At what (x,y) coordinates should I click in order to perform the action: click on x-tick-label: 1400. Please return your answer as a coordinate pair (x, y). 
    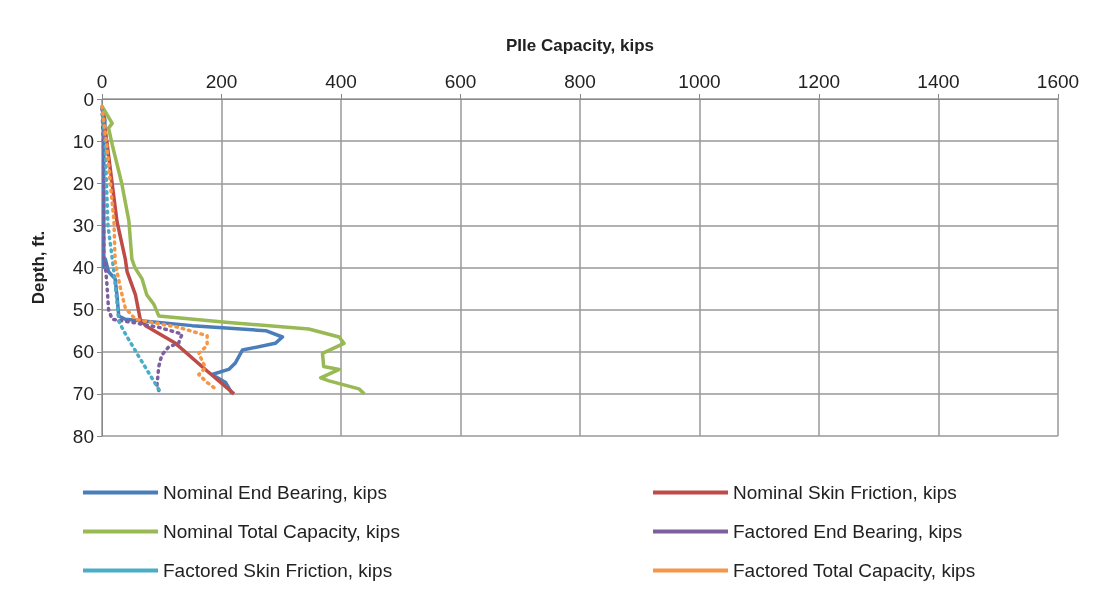
    Looking at the image, I should click on (938, 81).